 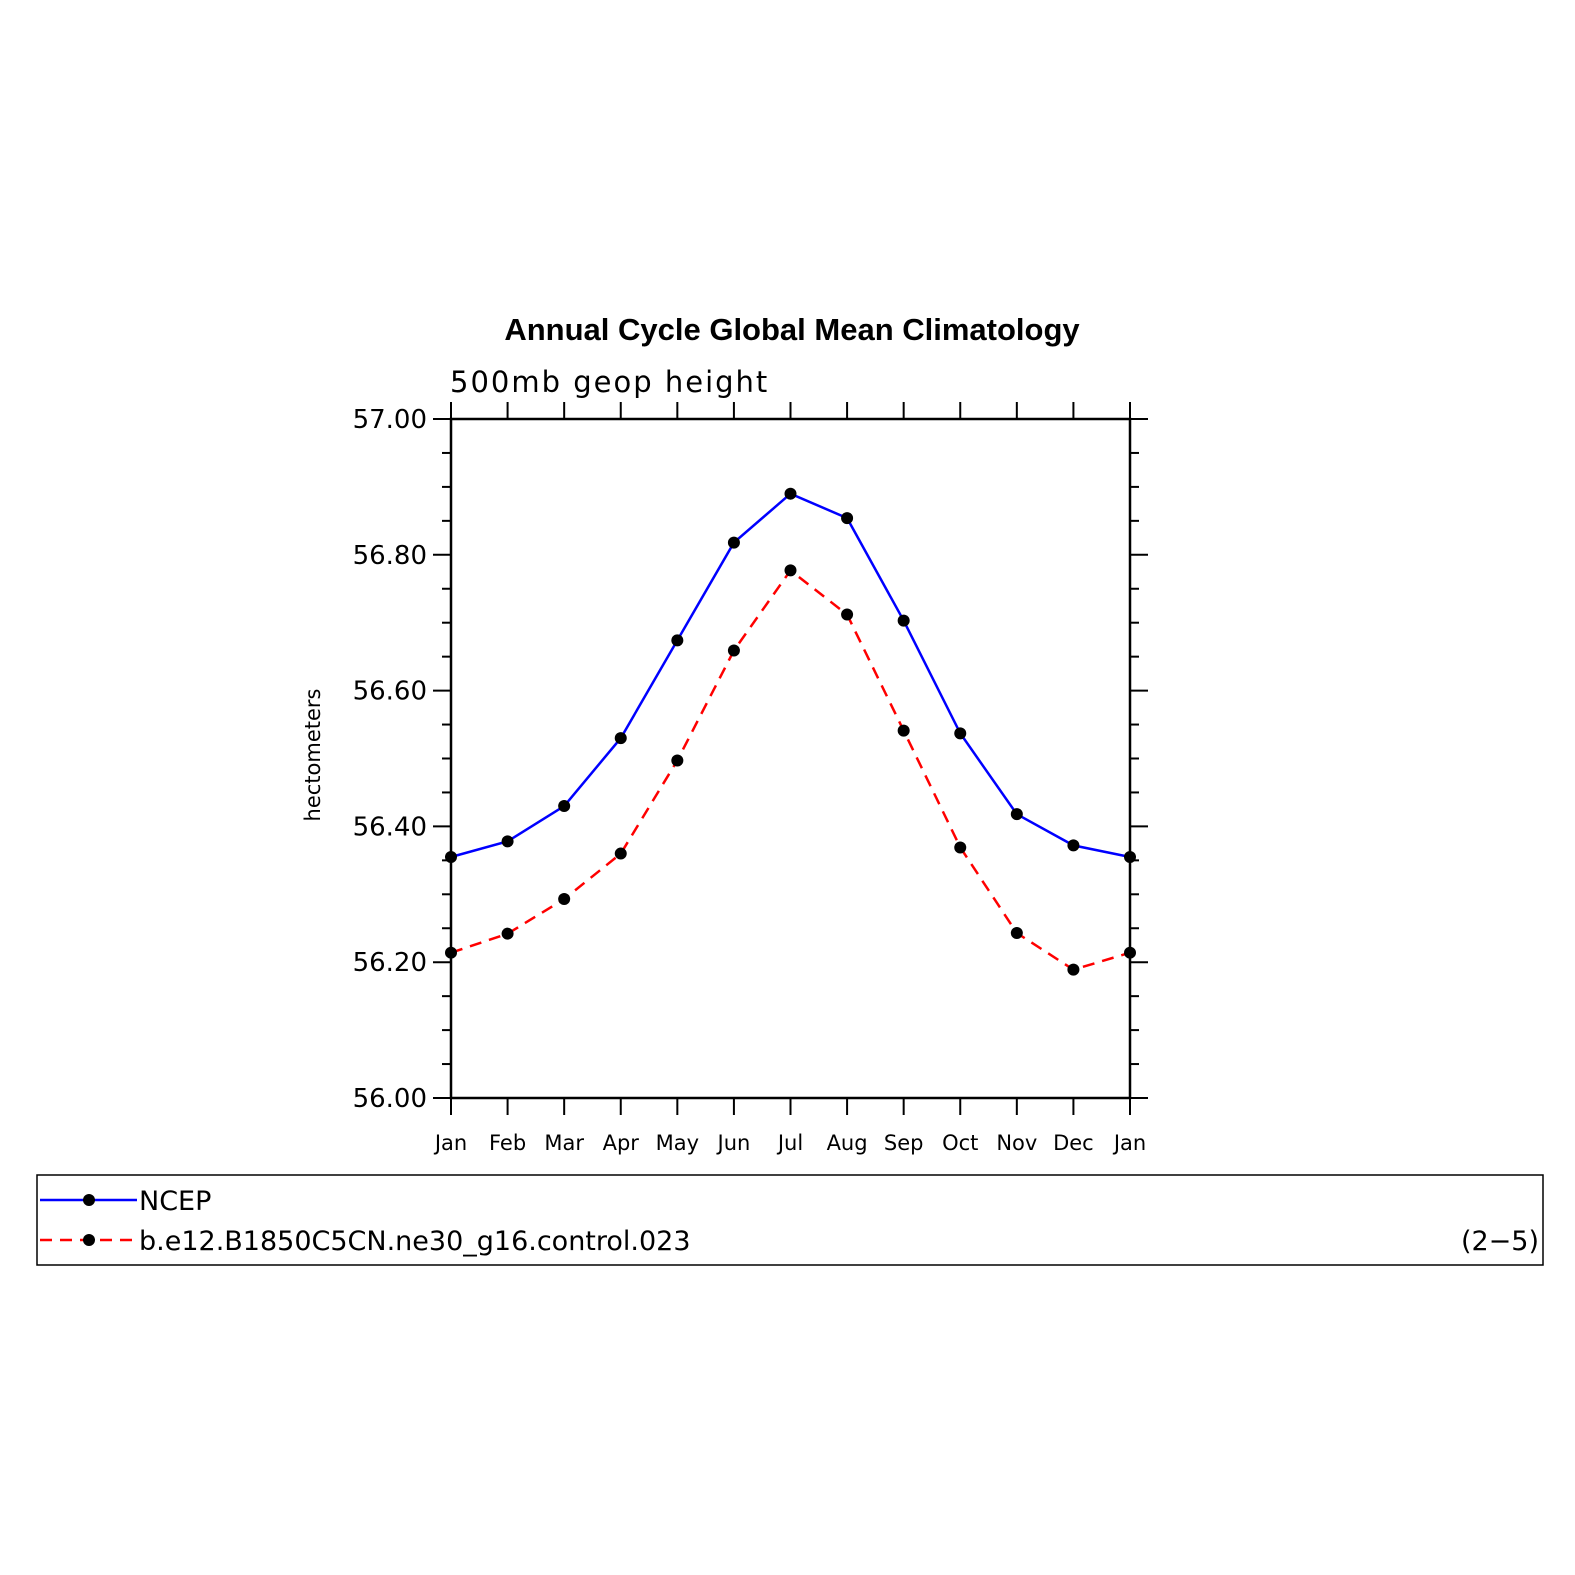 I want to click on x-tick-label: Nov, so click(x=1016, y=1143).